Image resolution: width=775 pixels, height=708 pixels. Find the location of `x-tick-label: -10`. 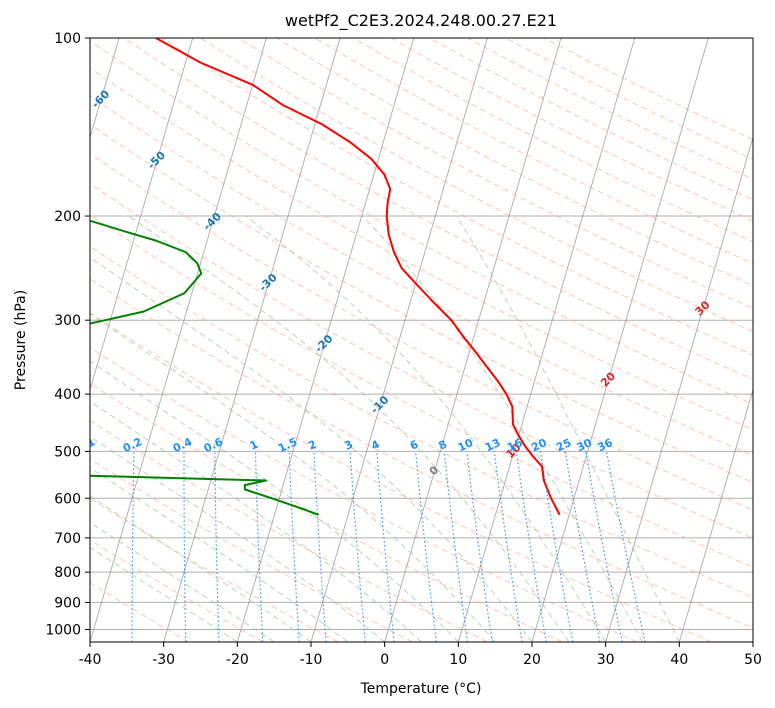

x-tick-label: -10 is located at coordinates (311, 660).